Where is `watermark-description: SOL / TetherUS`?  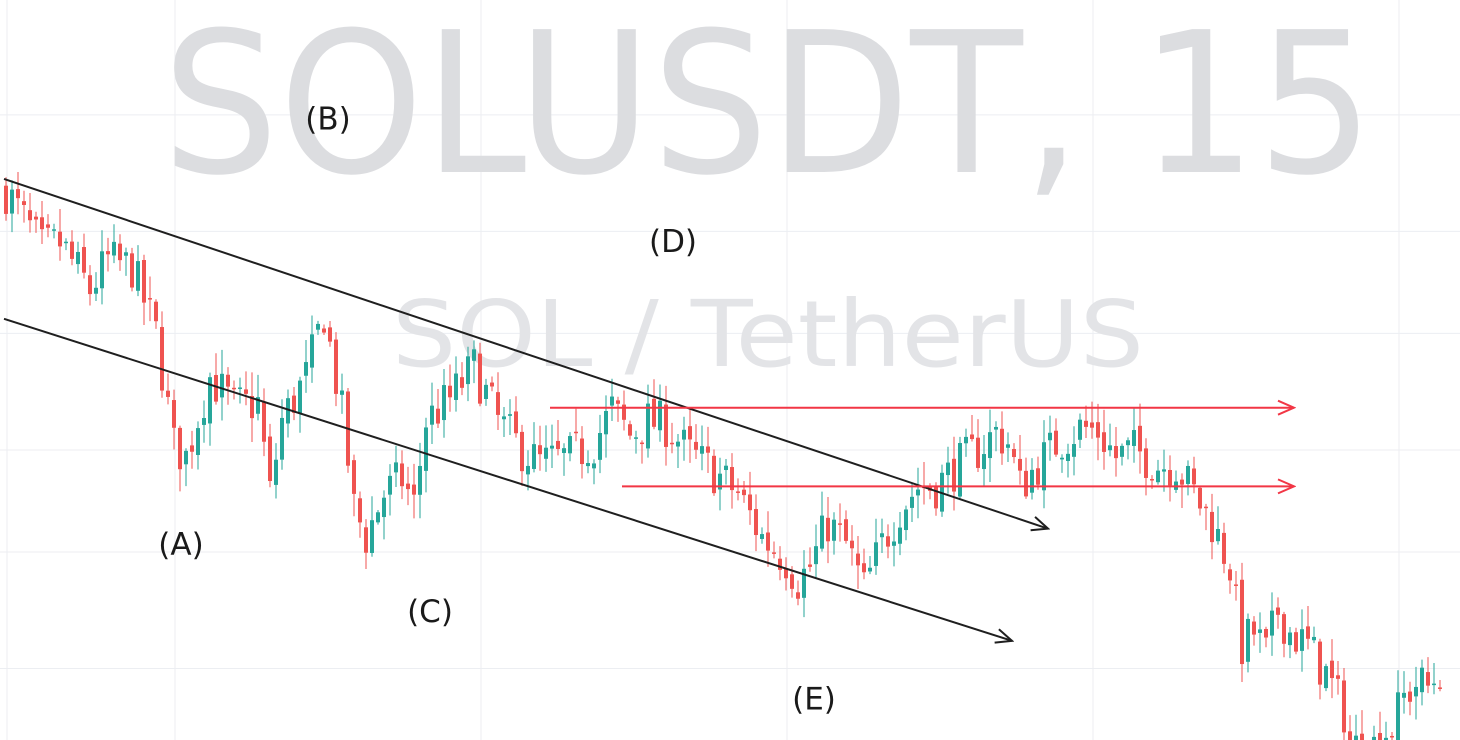 watermark-description: SOL / TetherUS is located at coordinates (768, 334).